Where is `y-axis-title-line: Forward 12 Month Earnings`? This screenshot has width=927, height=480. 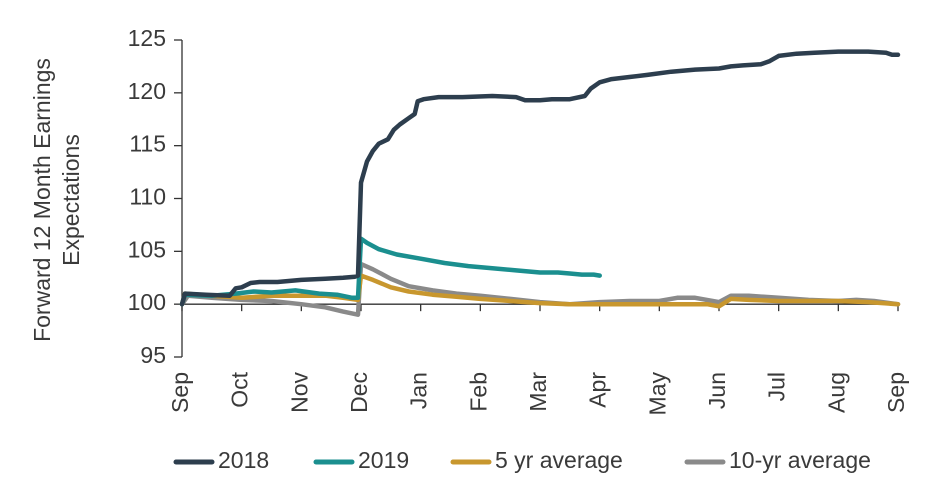 y-axis-title-line: Forward 12 Month Earnings is located at coordinates (42, 200).